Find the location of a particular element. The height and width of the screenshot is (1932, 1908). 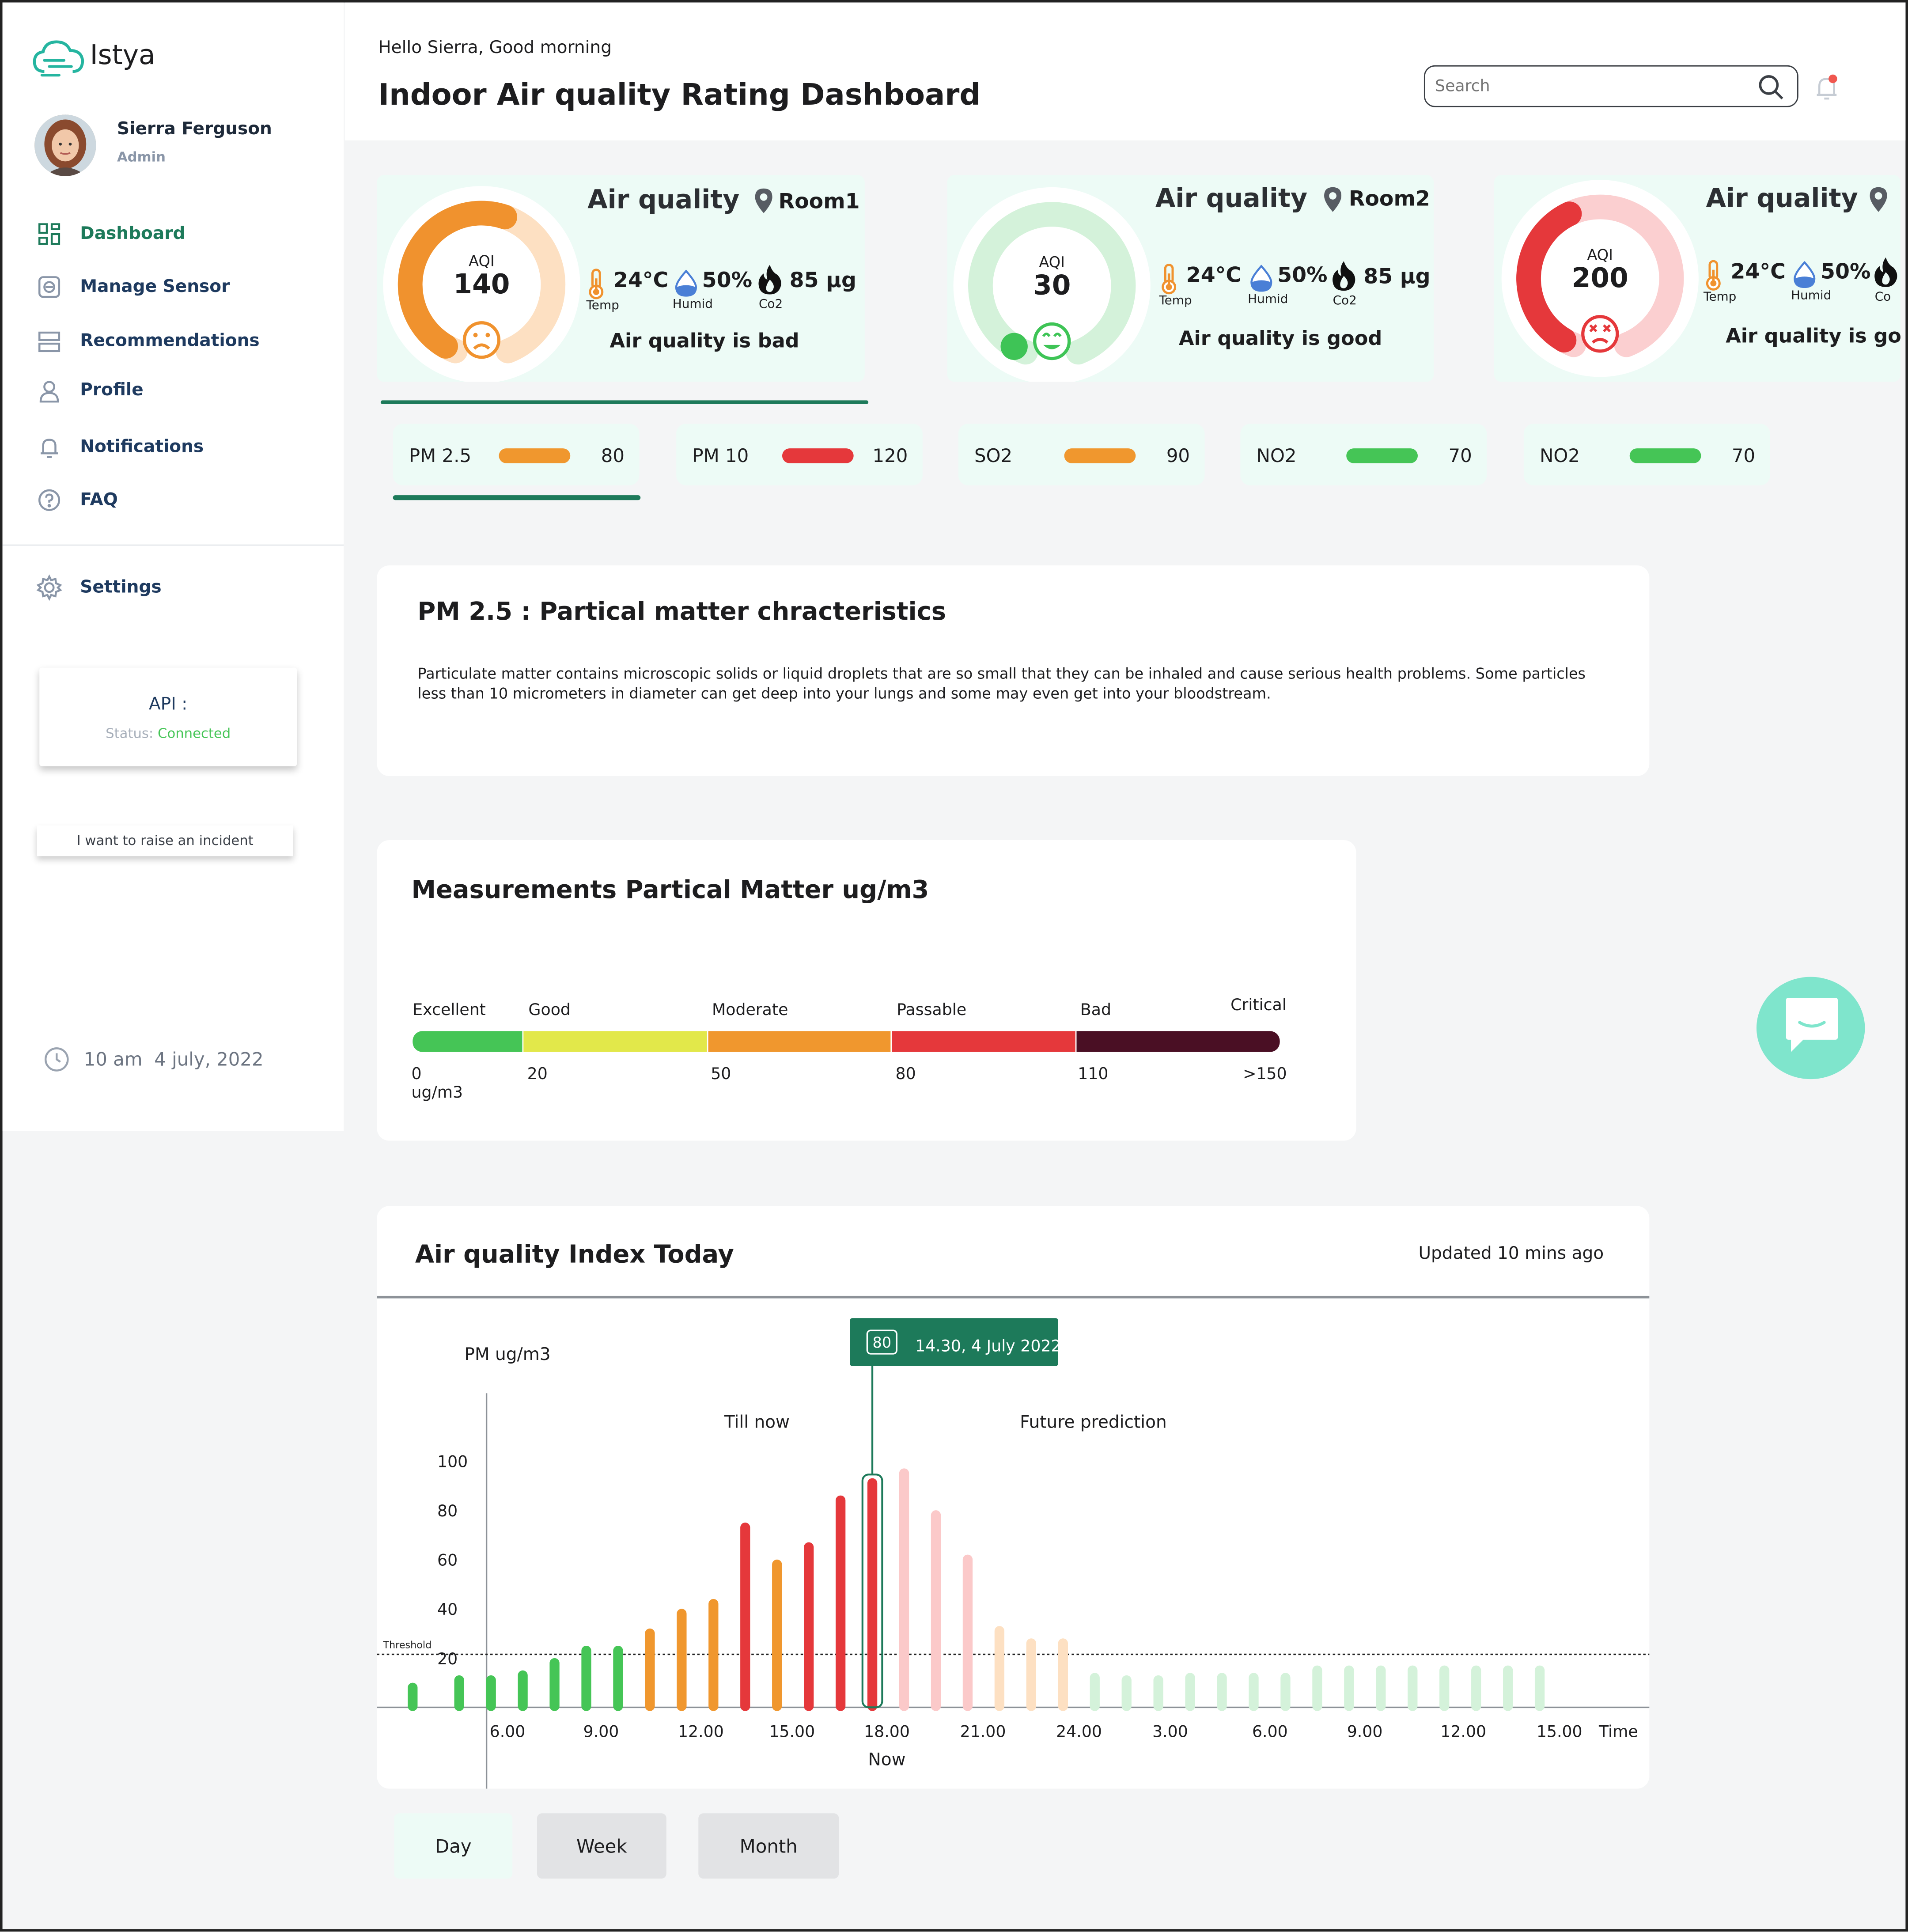

notification-bell-icon is located at coordinates (1826, 87).